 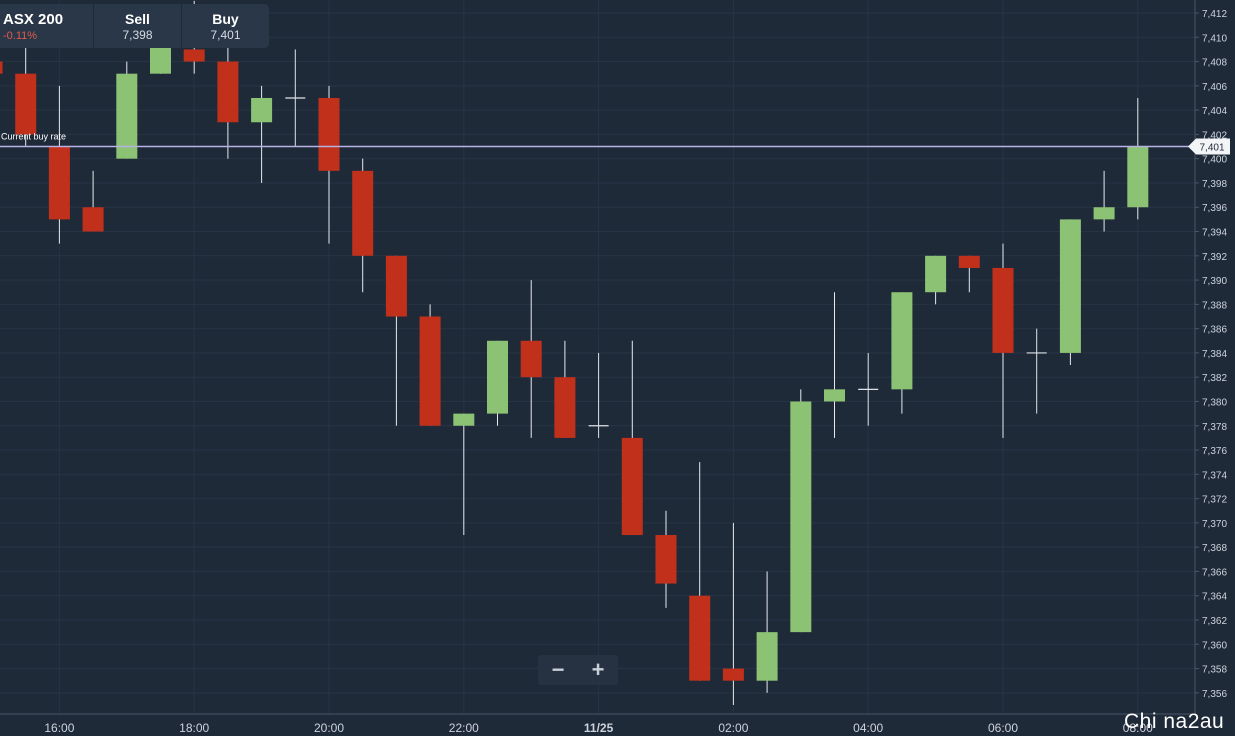 What do you see at coordinates (1214, 621) in the screenshot?
I see `y-tick-label: 7,362` at bounding box center [1214, 621].